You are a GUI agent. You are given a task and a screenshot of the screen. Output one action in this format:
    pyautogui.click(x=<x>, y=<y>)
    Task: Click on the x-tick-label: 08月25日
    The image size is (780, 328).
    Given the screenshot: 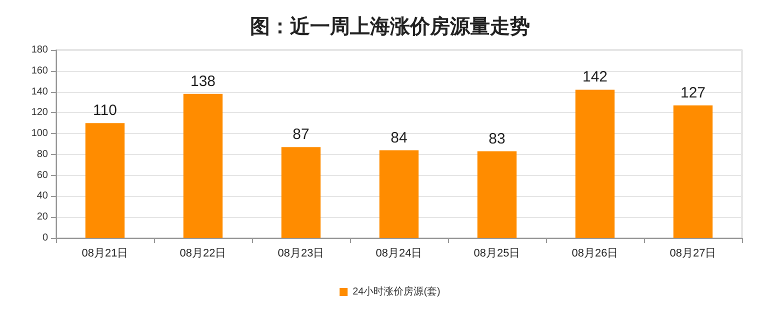 What is the action you would take?
    pyautogui.click(x=497, y=254)
    